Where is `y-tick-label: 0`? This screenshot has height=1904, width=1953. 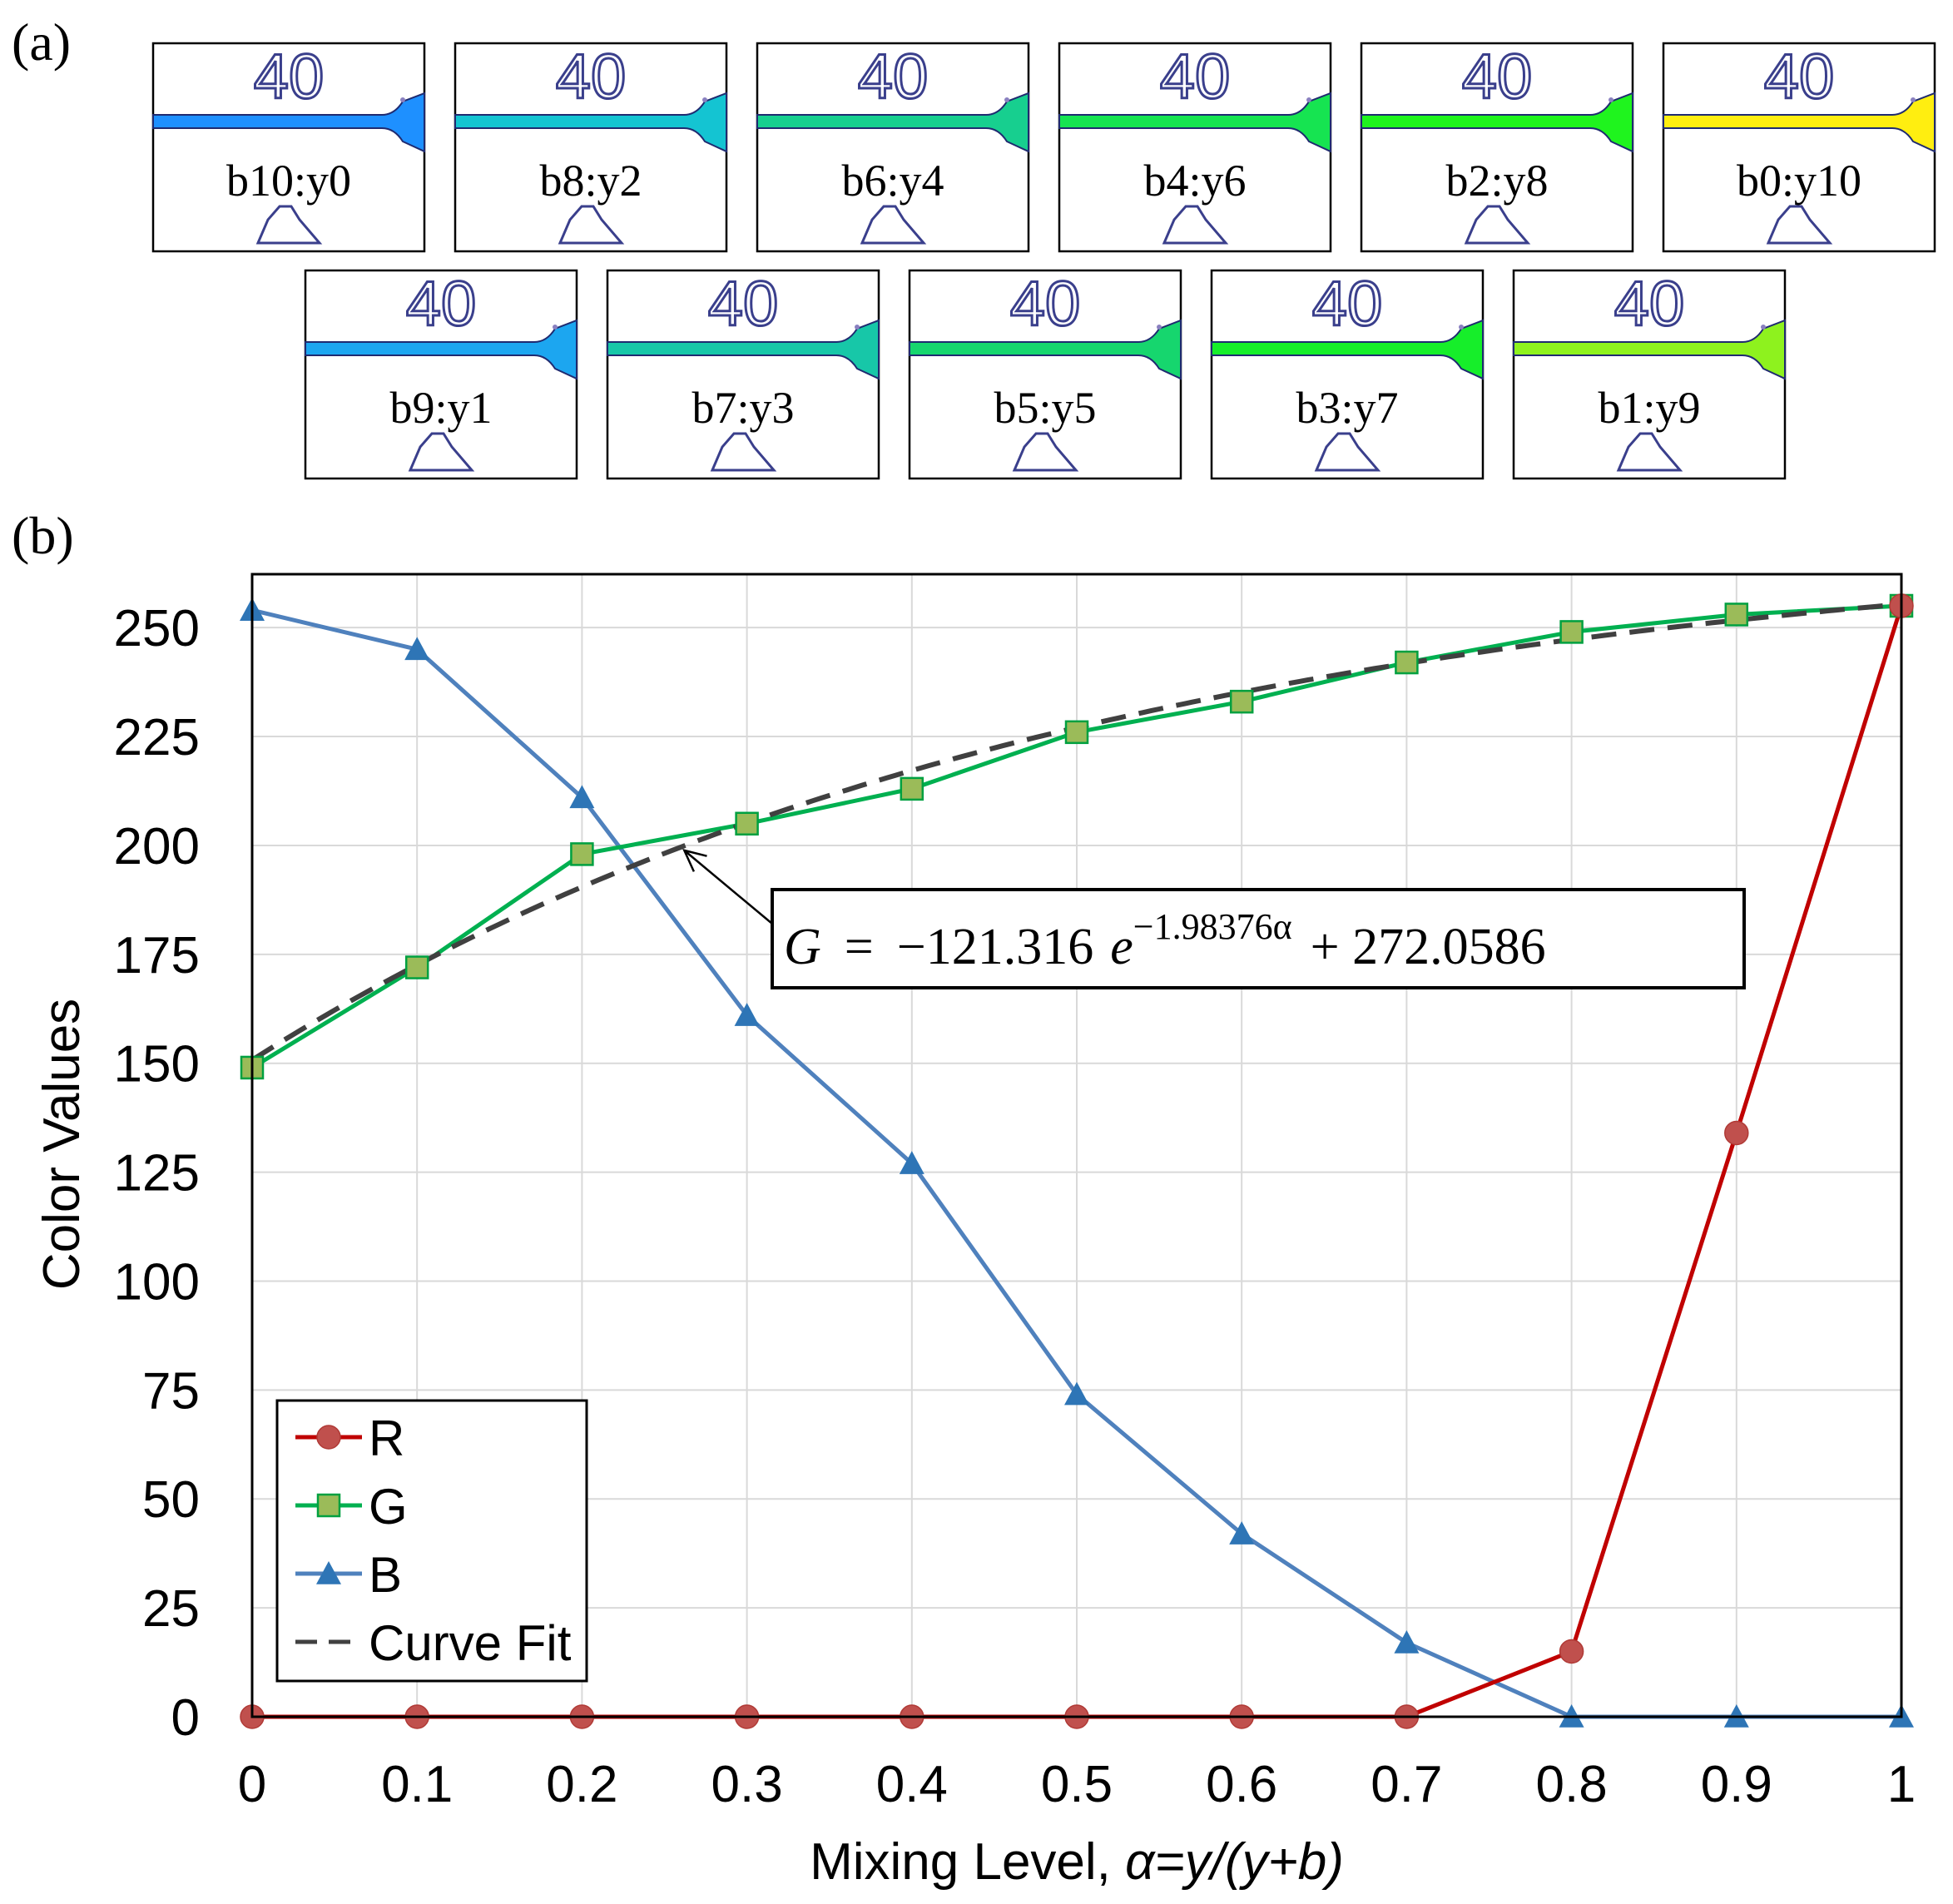
y-tick-label: 0 is located at coordinates (185, 1718).